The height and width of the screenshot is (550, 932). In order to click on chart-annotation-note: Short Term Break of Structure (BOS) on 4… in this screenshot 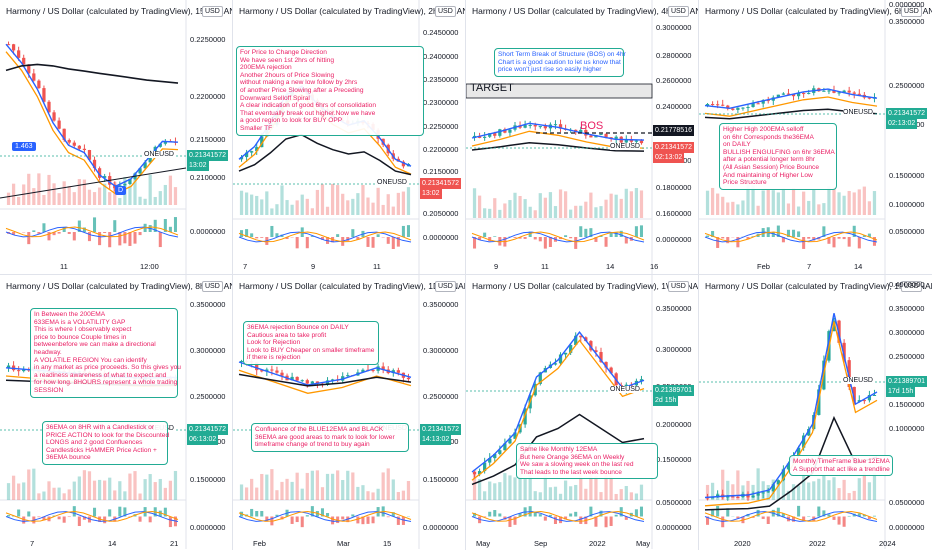, I will do `click(560, 62)`.